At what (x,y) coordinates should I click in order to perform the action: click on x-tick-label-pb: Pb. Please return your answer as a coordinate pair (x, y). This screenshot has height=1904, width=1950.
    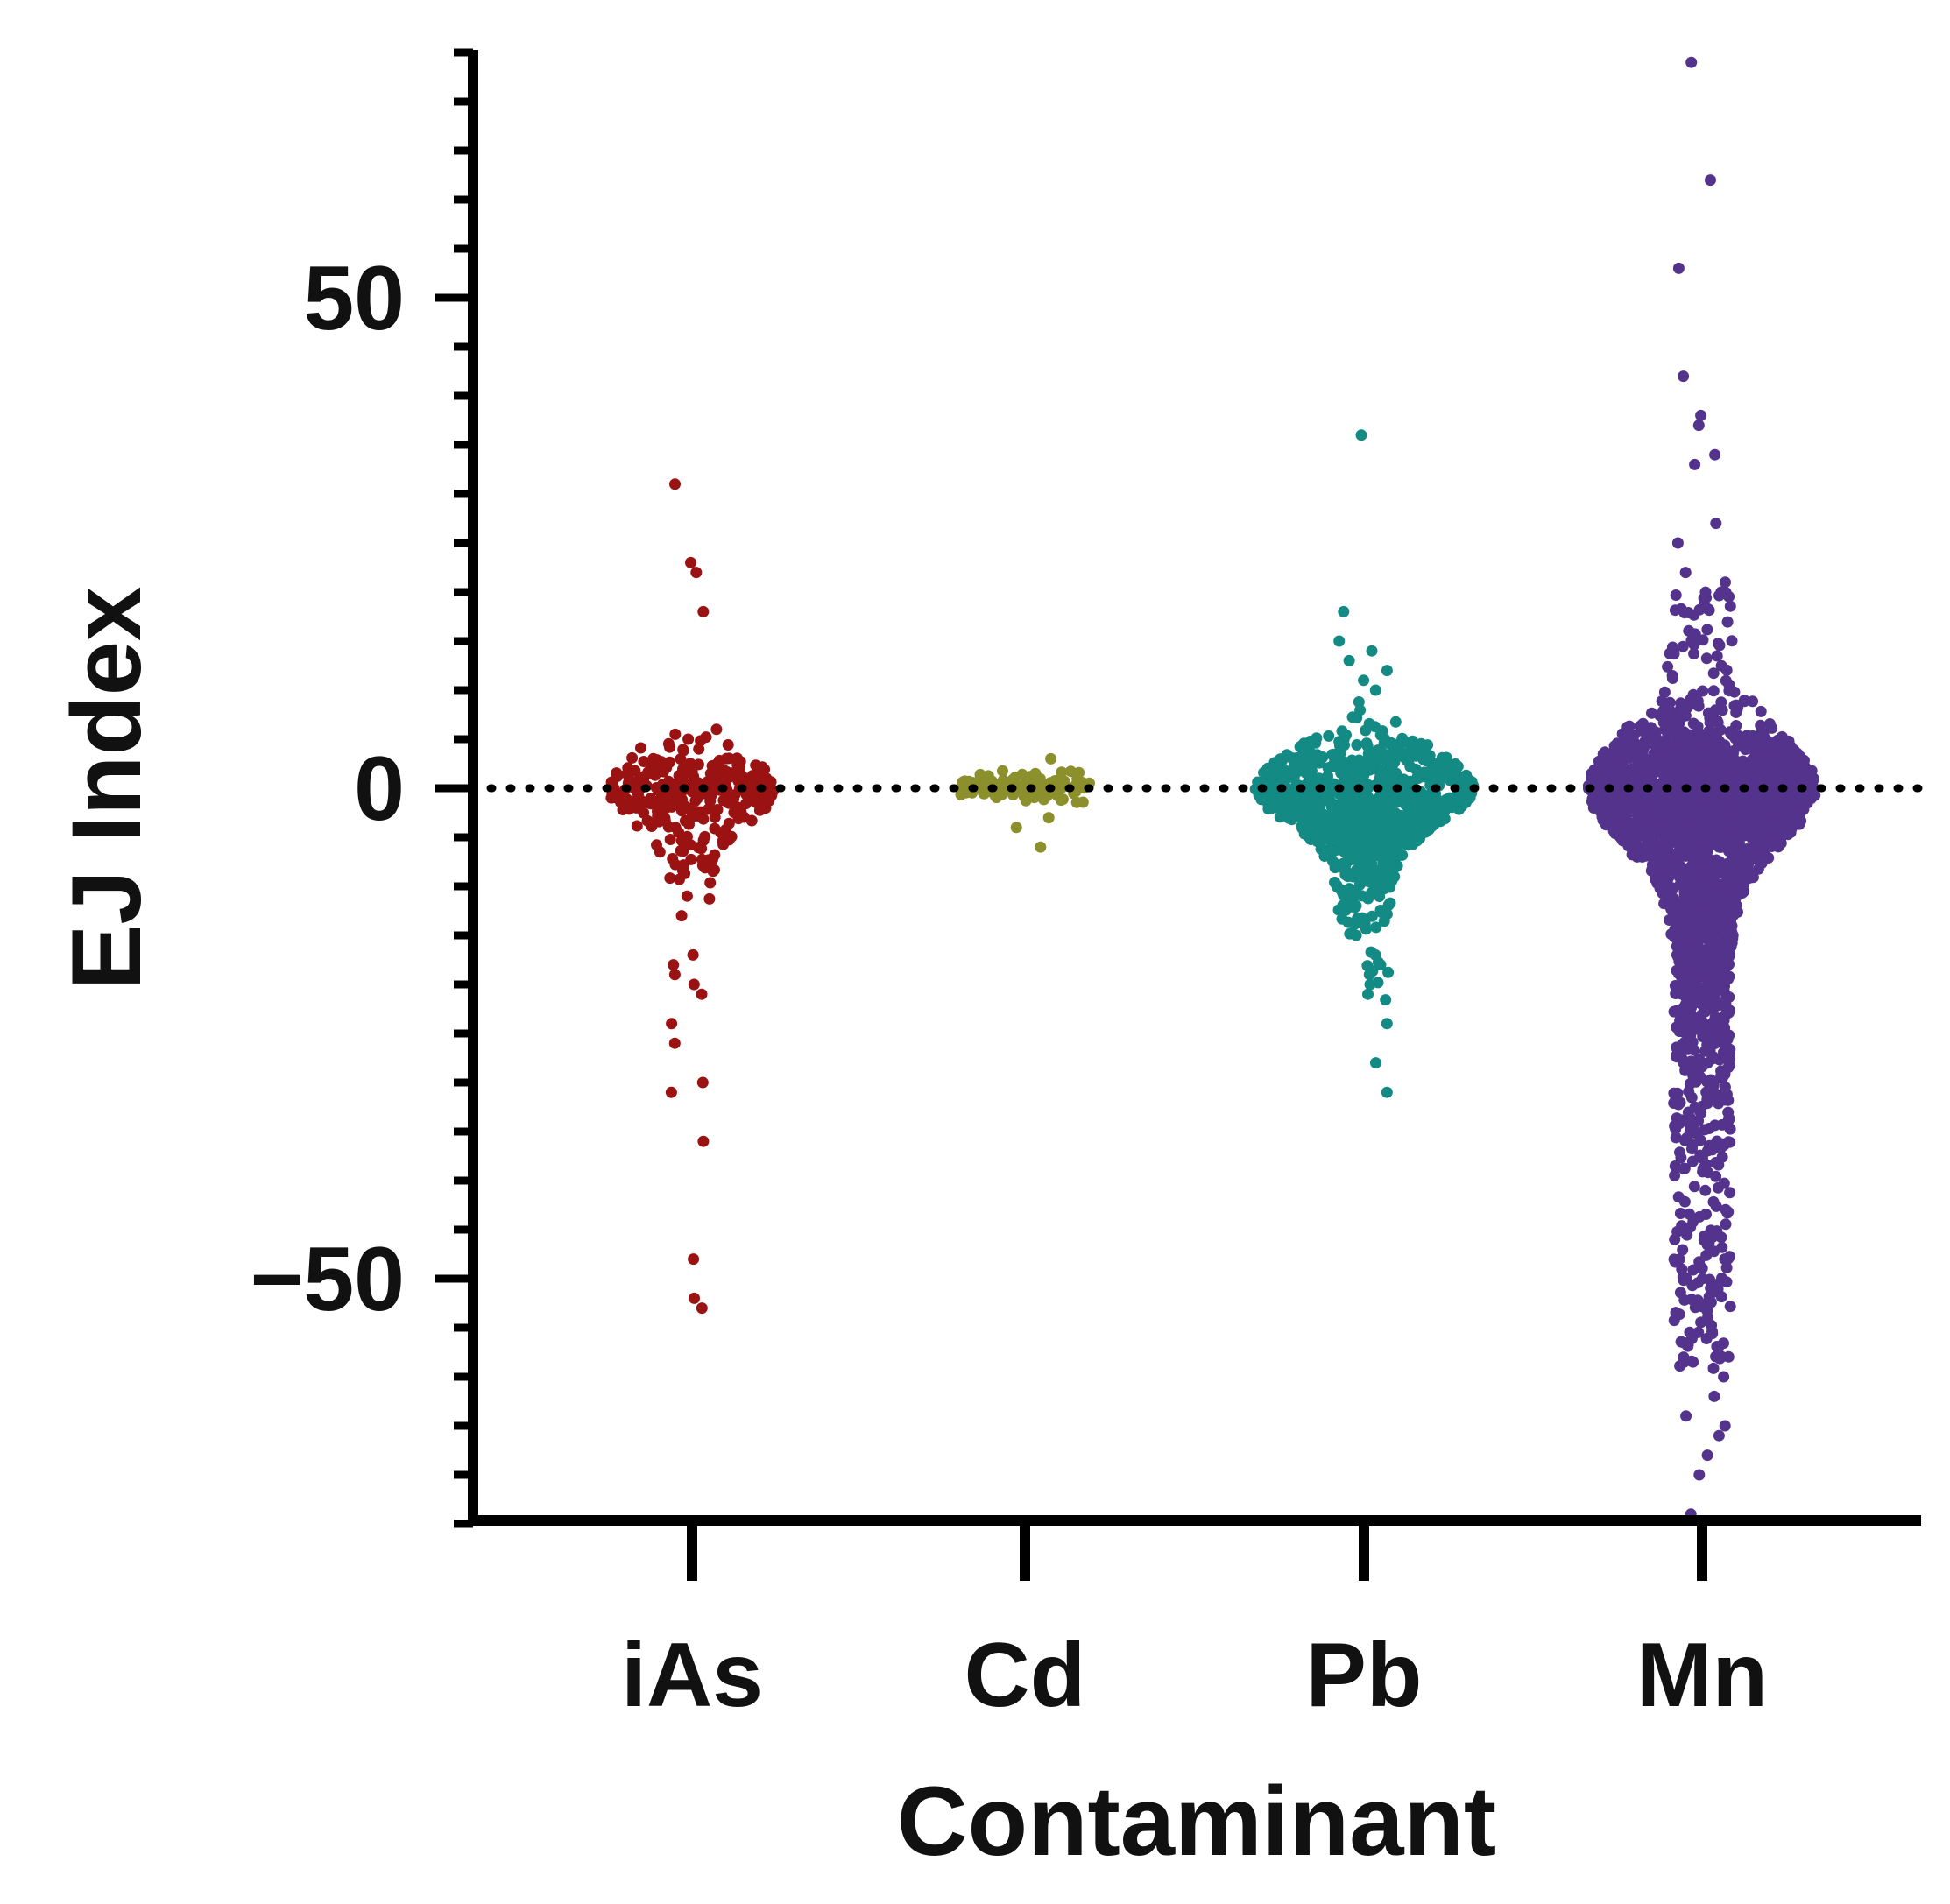
    Looking at the image, I should click on (1364, 1675).